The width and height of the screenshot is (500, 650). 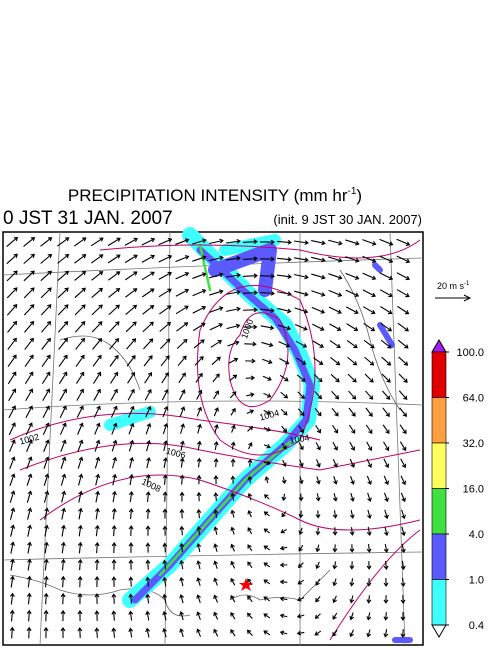 I want to click on colorbar-over, so click(x=439, y=346).